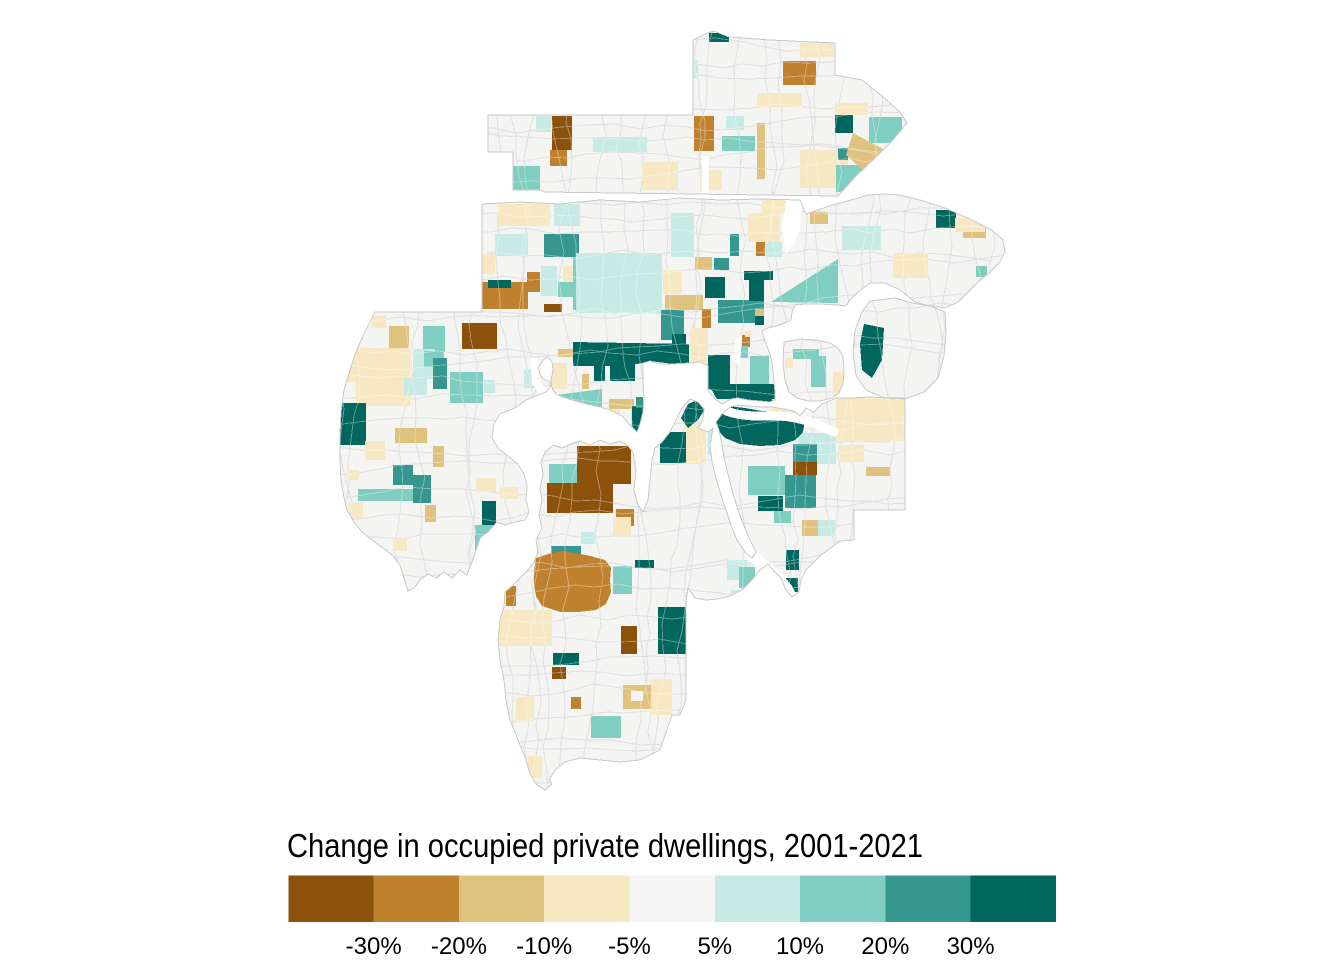 The height and width of the screenshot is (960, 1344). What do you see at coordinates (544, 946) in the screenshot?
I see `svg-text: -10%` at bounding box center [544, 946].